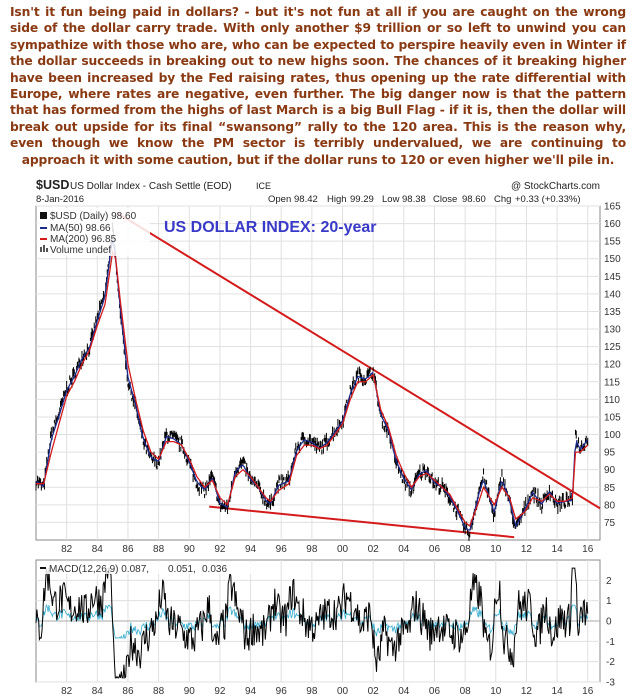 Image resolution: width=636 pixels, height=696 pixels. Describe the element at coordinates (588, 549) in the screenshot. I see `x-tick-label: 16` at that location.